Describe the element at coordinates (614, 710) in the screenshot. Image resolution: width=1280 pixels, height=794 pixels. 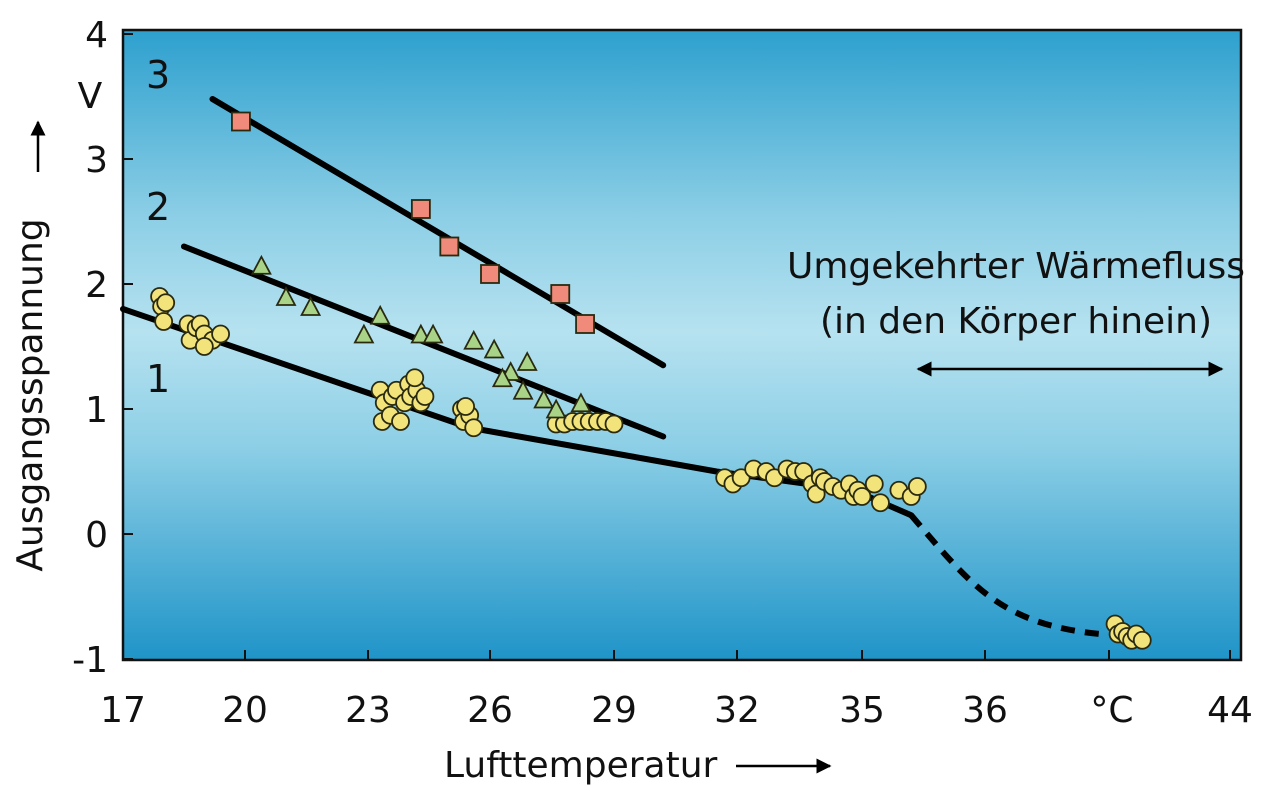
I see `x-tick-label: 29` at that location.